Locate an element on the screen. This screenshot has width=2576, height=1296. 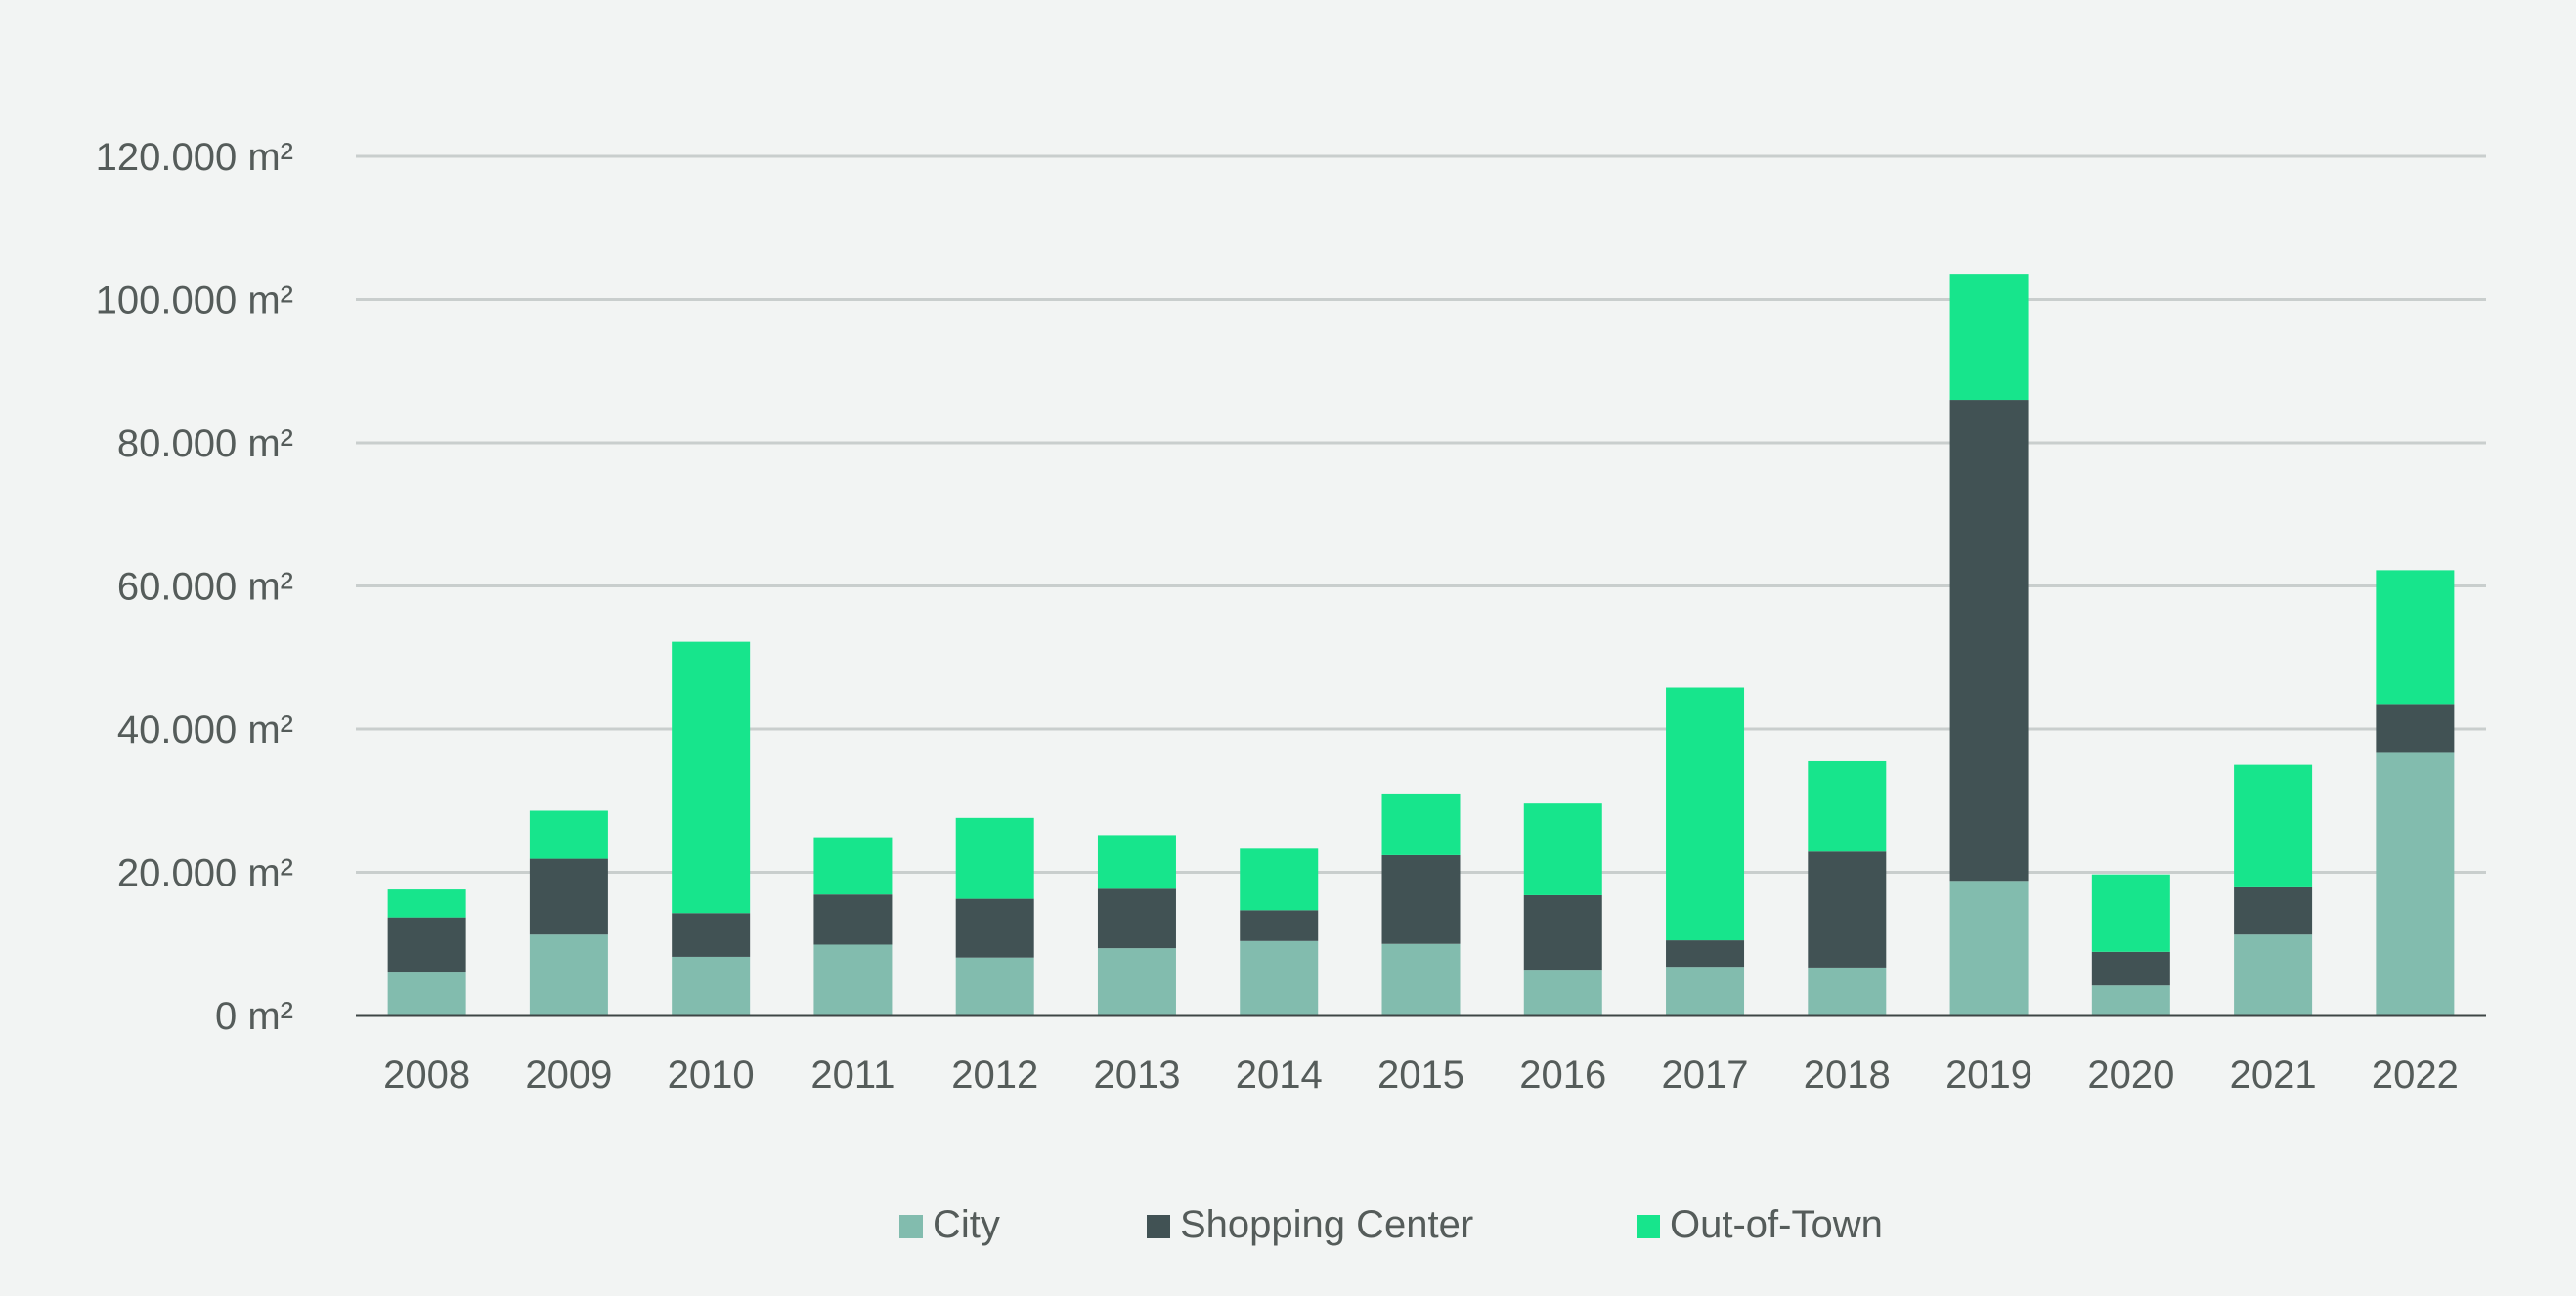
bar-segment-out-of-town-2019 is located at coordinates (1989, 337).